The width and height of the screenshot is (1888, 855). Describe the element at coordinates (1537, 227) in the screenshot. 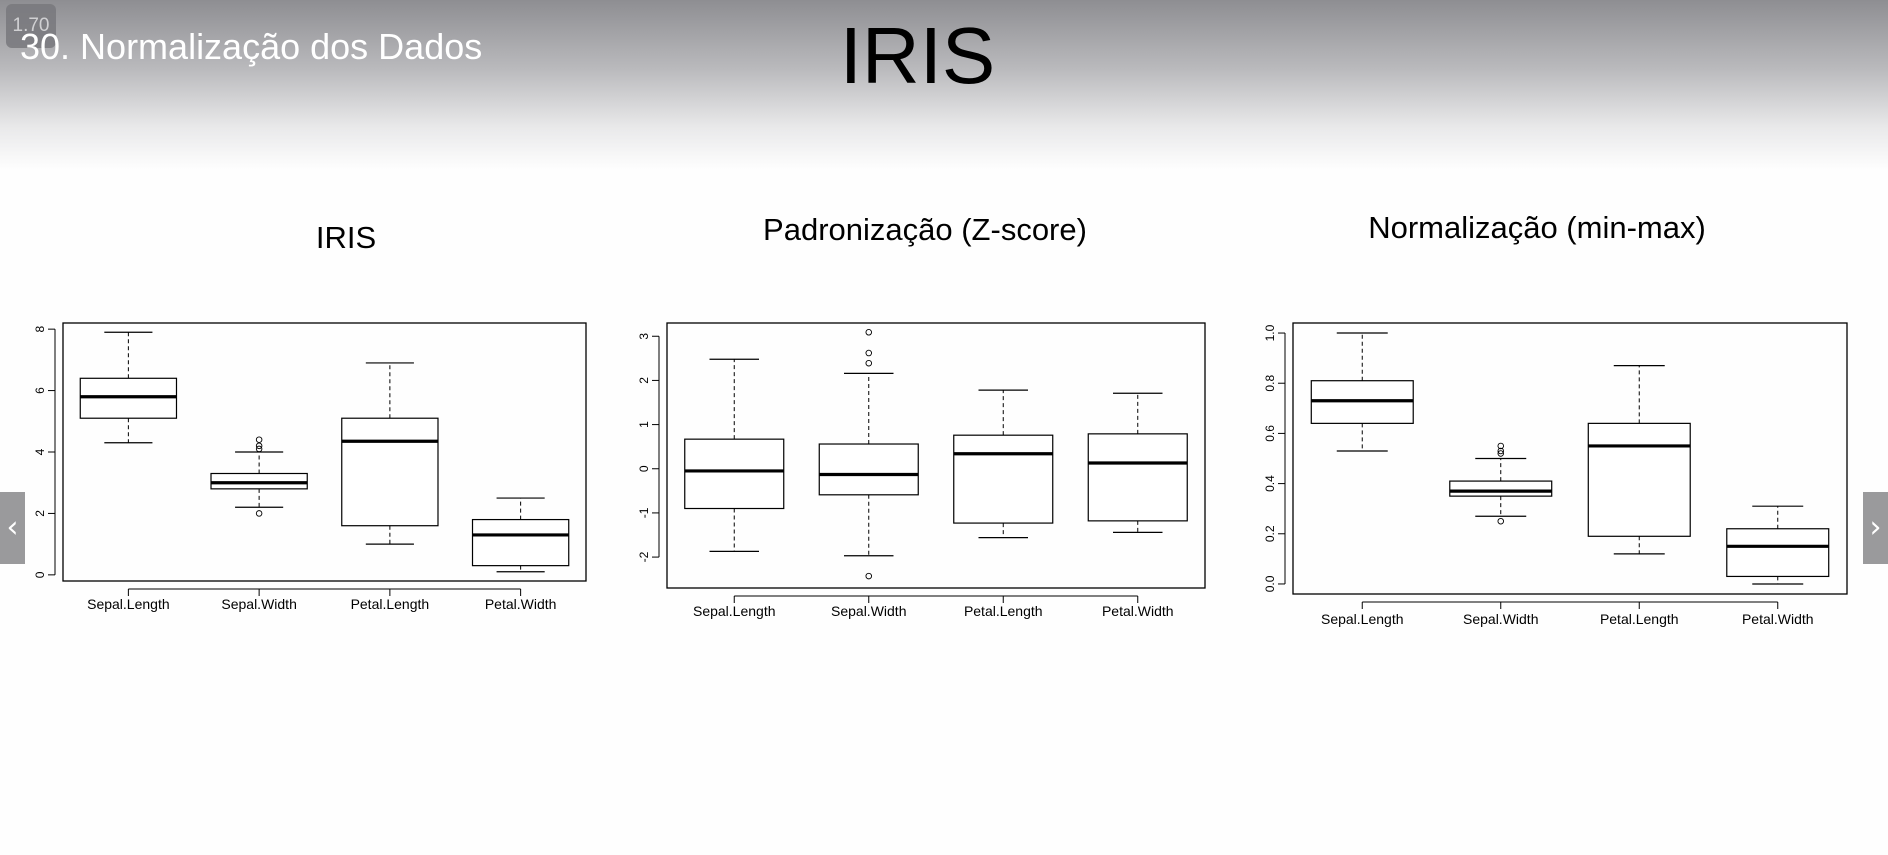

I see `chart-title: Normalização (min-max)` at that location.